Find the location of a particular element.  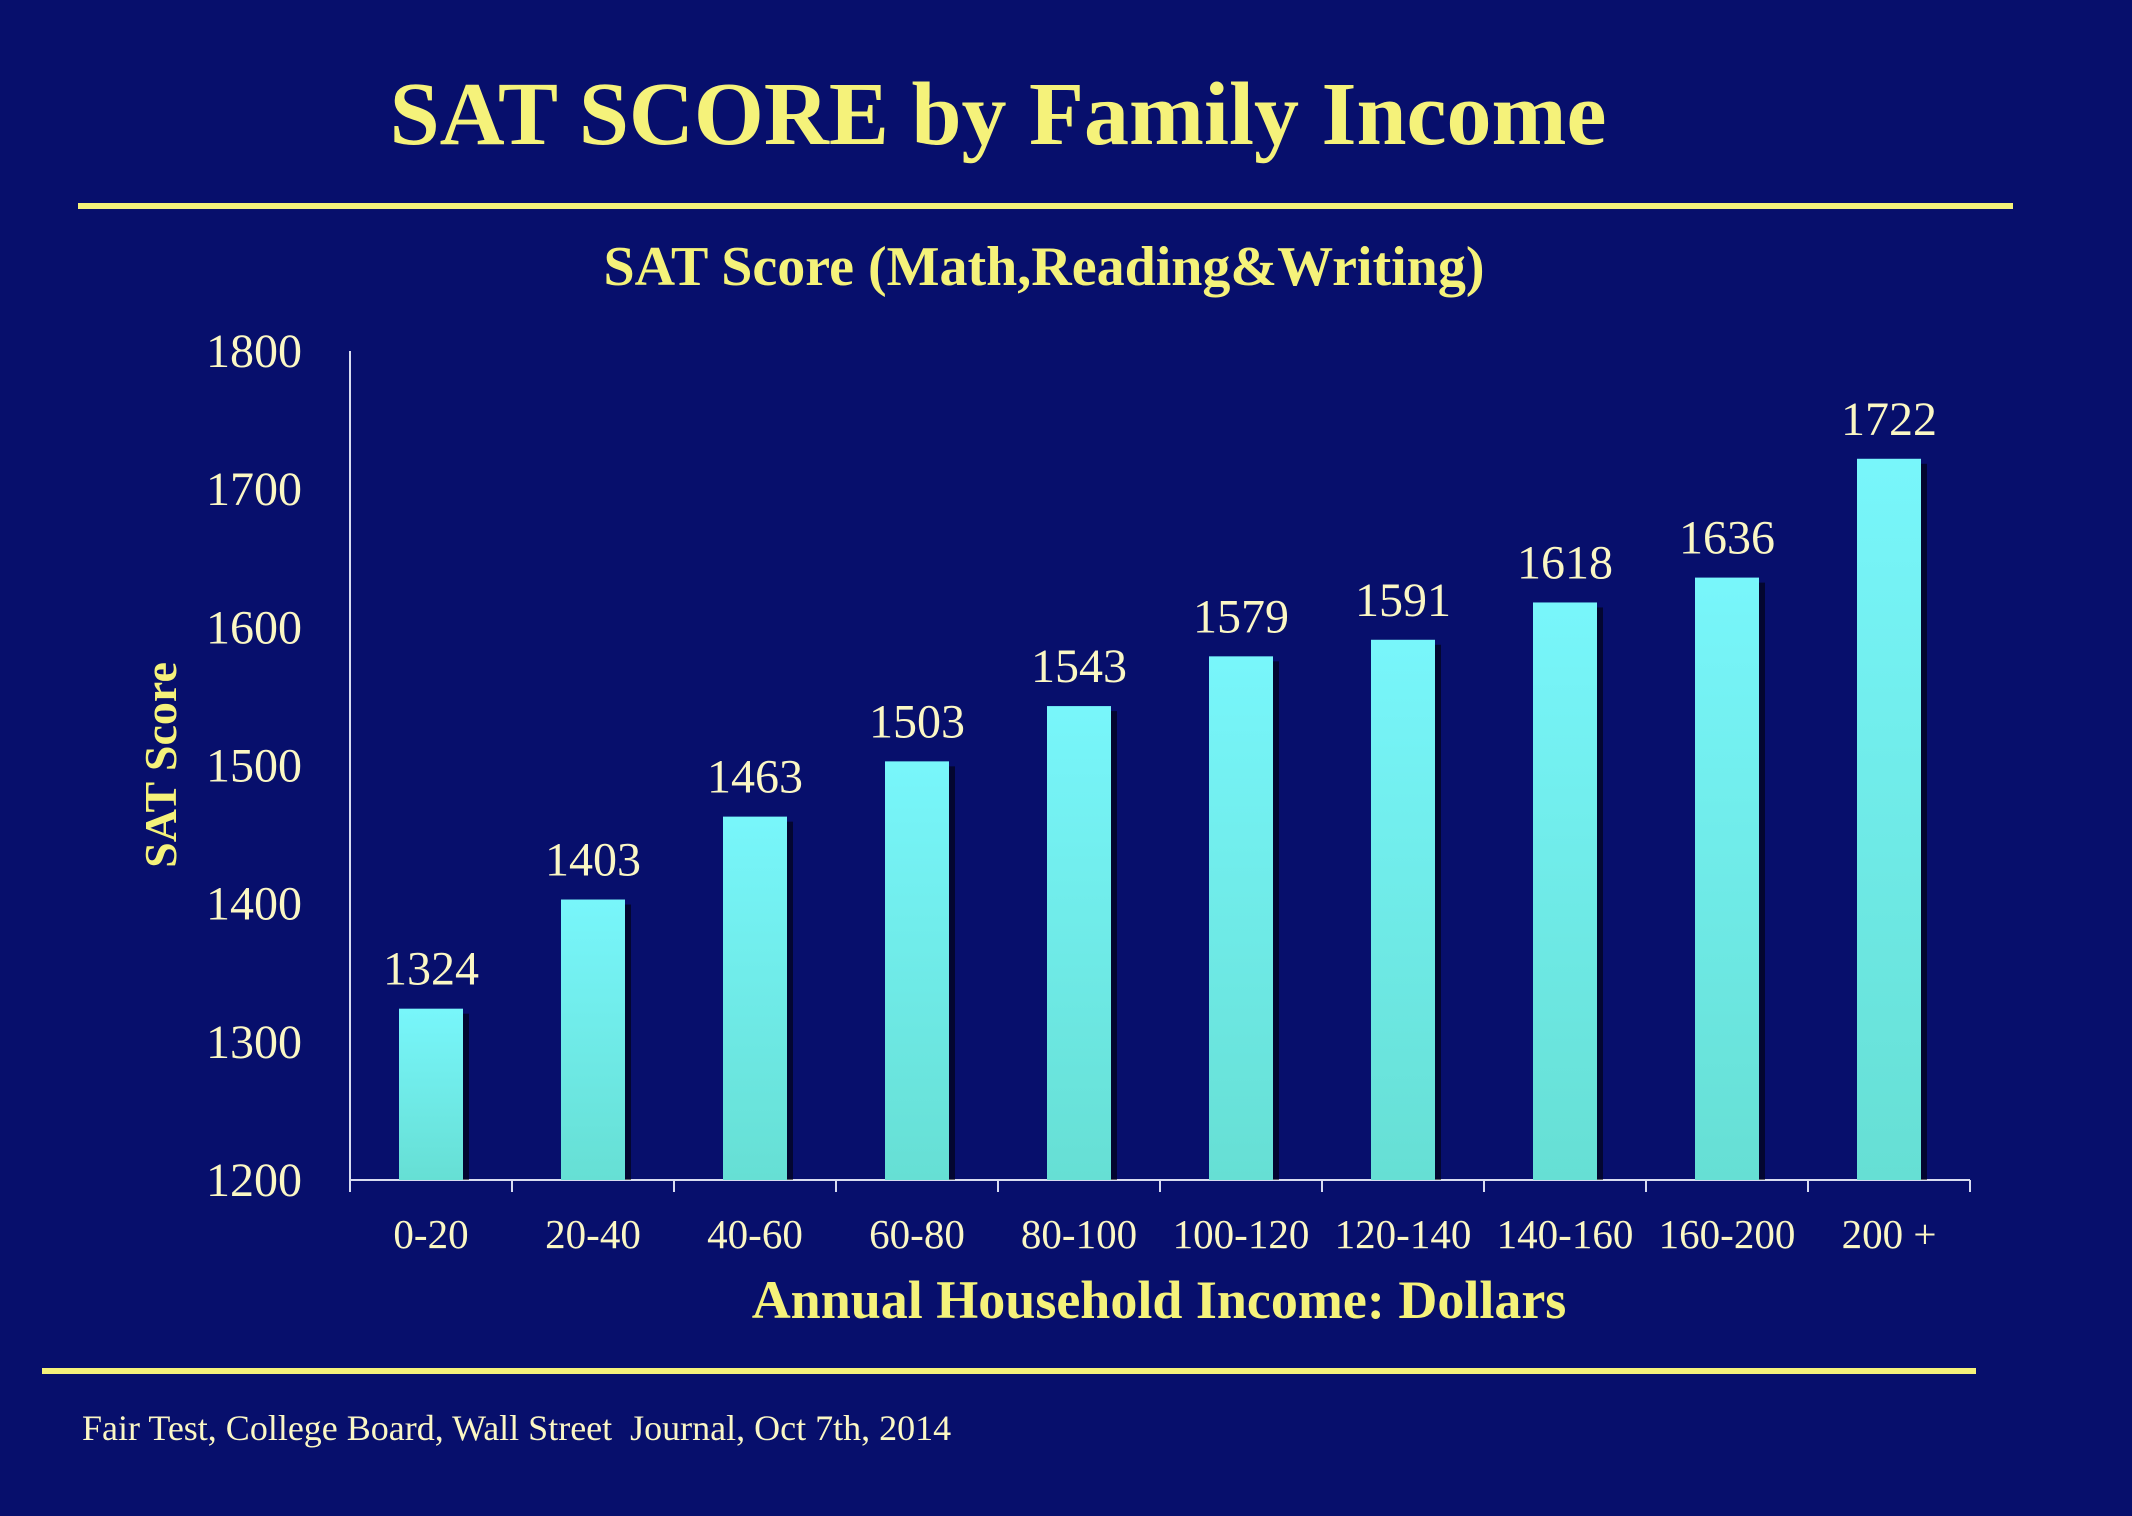

y-tick-label: 1400 is located at coordinates (254, 904).